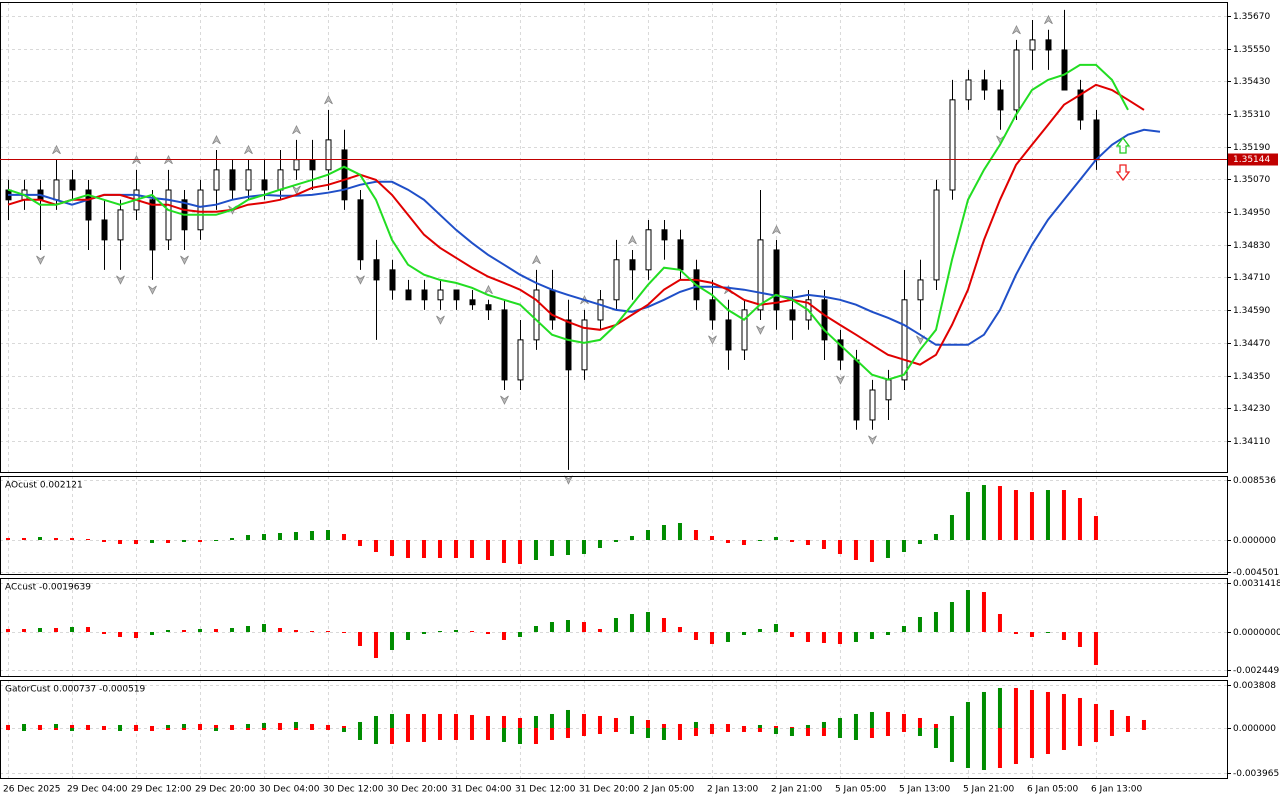  I want to click on x-tick-label: 2 Jan 13:00, so click(733, 790).